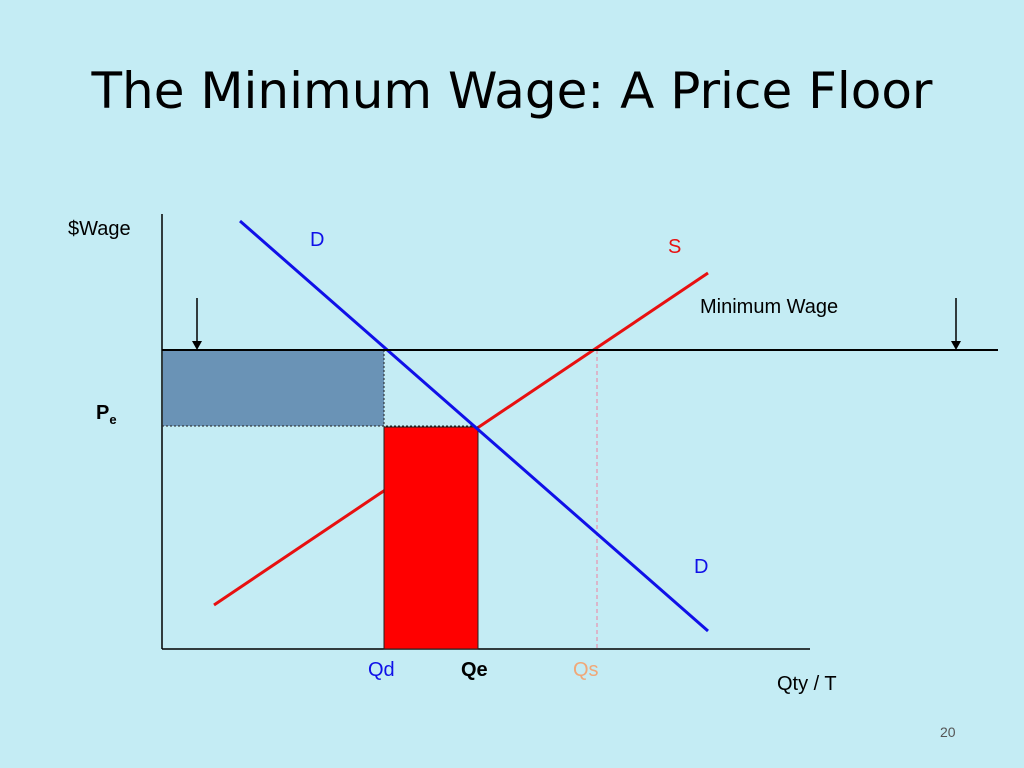 The image size is (1024, 768). Describe the element at coordinates (586, 670) in the screenshot. I see `qs-label: Qs` at that location.